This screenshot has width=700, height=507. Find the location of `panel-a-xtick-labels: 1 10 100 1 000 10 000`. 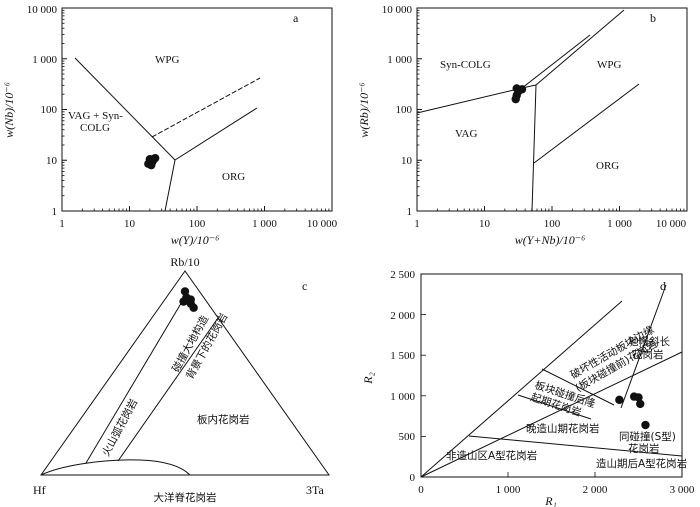

panel-a-xtick-labels: 1 10 100 1 000 10 000 is located at coordinates (198, 224).